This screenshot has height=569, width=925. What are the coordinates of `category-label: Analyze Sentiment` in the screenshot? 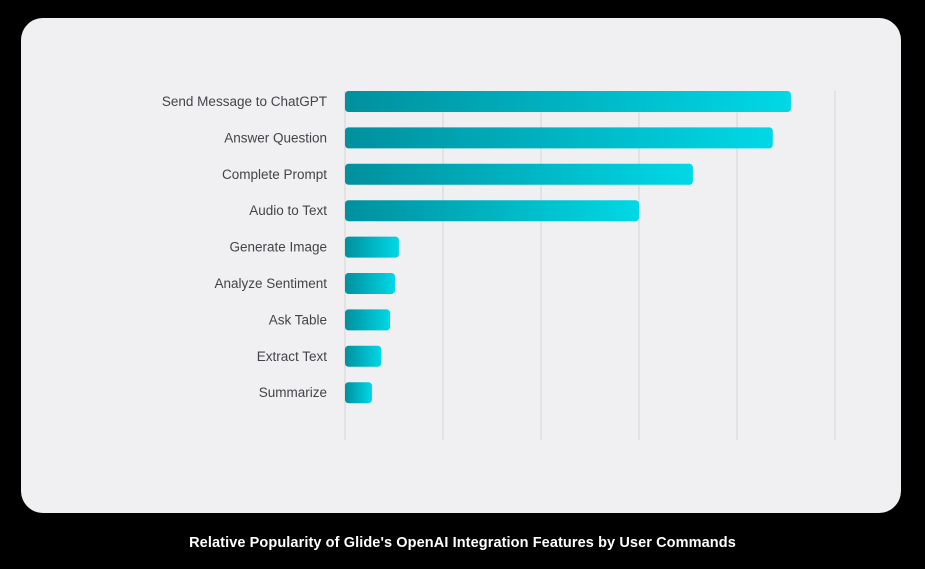 It's located at (270, 283).